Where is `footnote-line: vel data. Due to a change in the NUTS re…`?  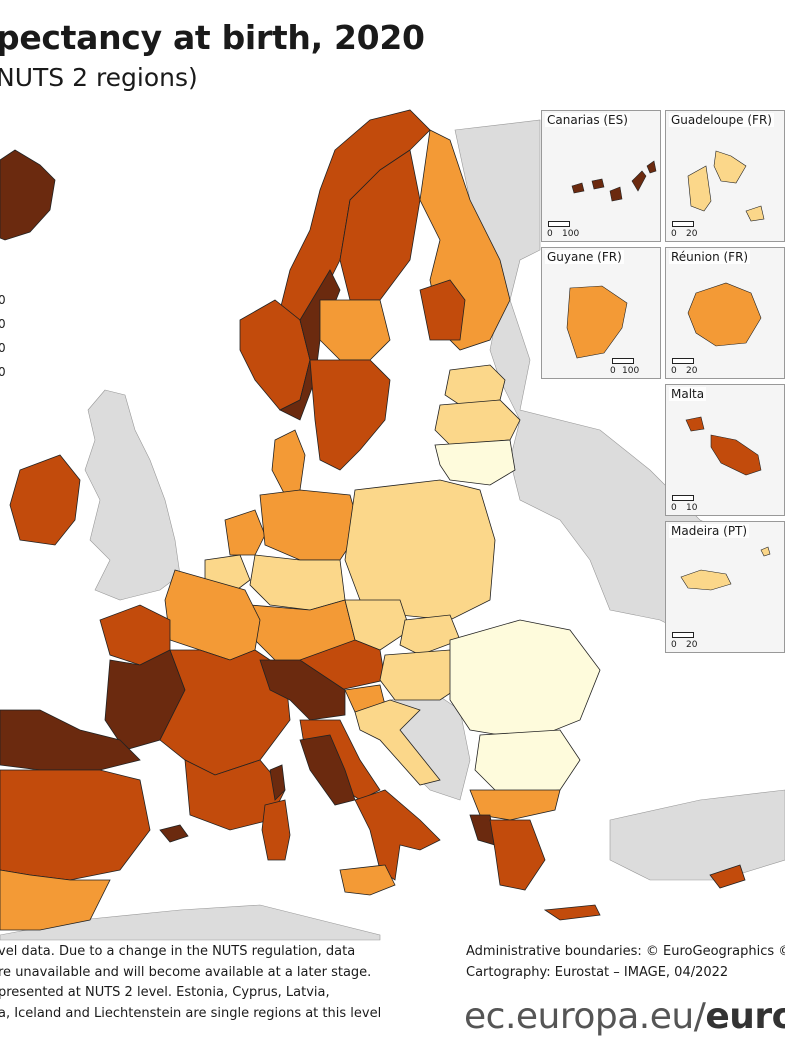
footnote-line: vel data. Due to a change in the NUTS re… is located at coordinates (178, 951).